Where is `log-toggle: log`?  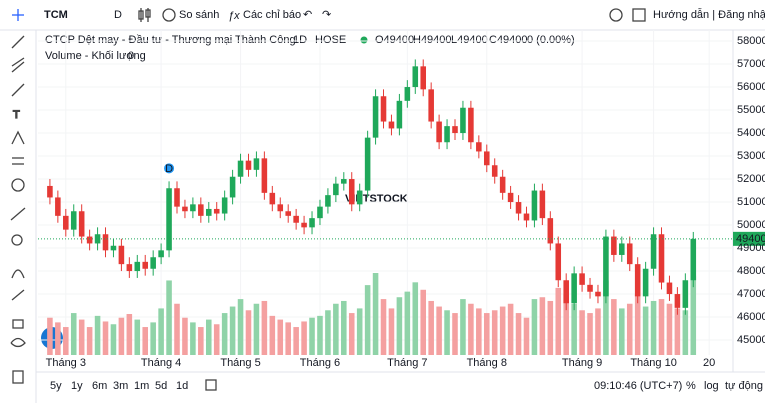 log-toggle: log is located at coordinates (711, 386).